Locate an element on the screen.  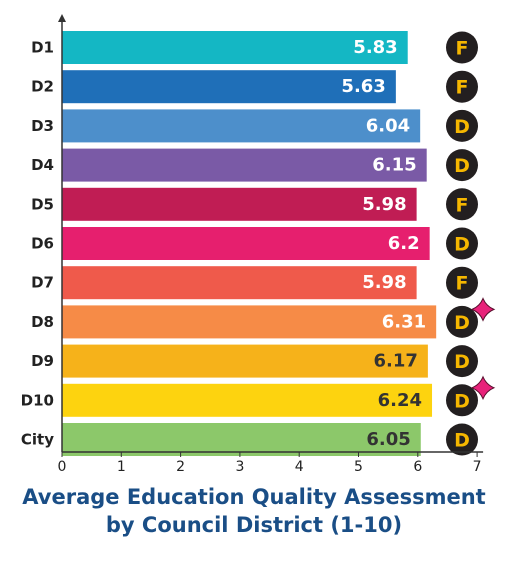
grade-letter-d2: F is located at coordinates (462, 88).